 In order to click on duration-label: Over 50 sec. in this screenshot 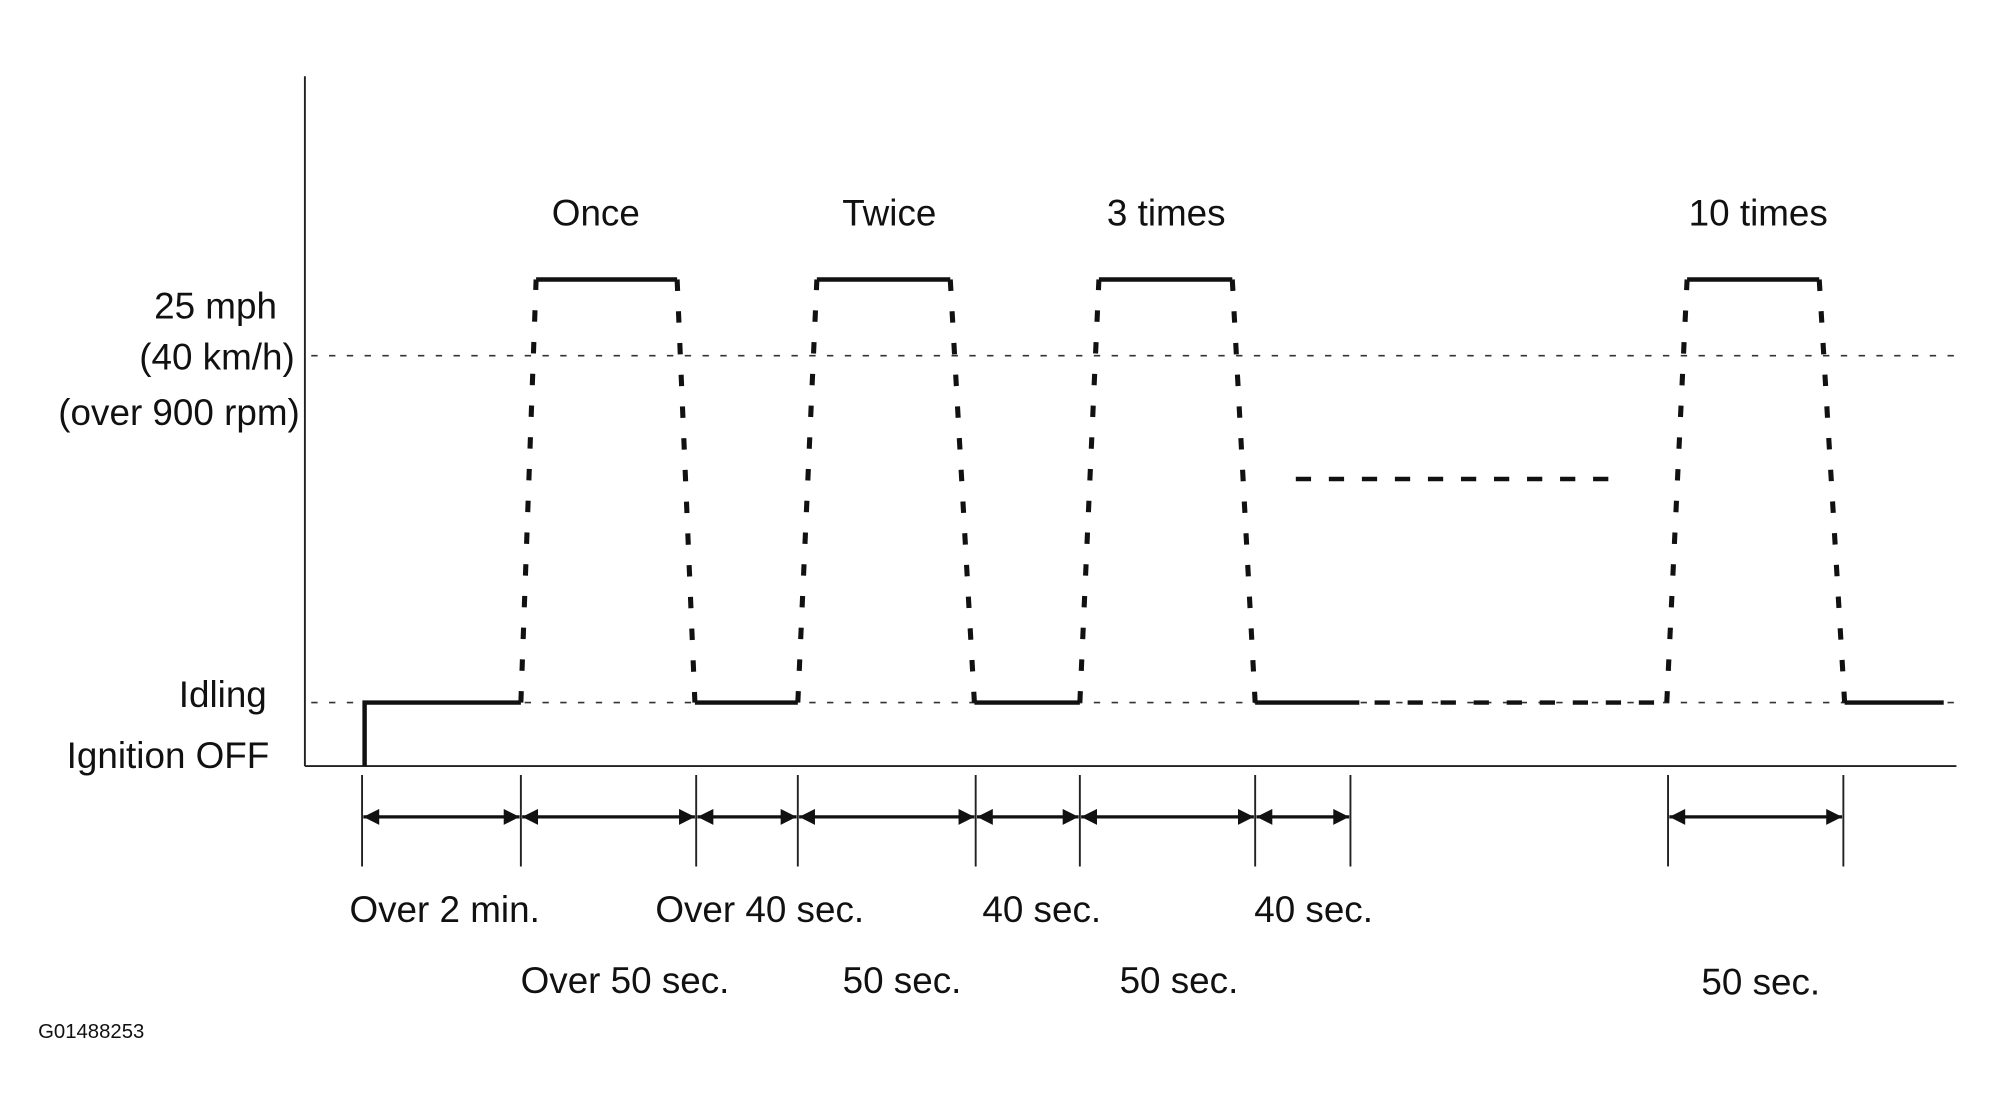, I will do `click(625, 980)`.